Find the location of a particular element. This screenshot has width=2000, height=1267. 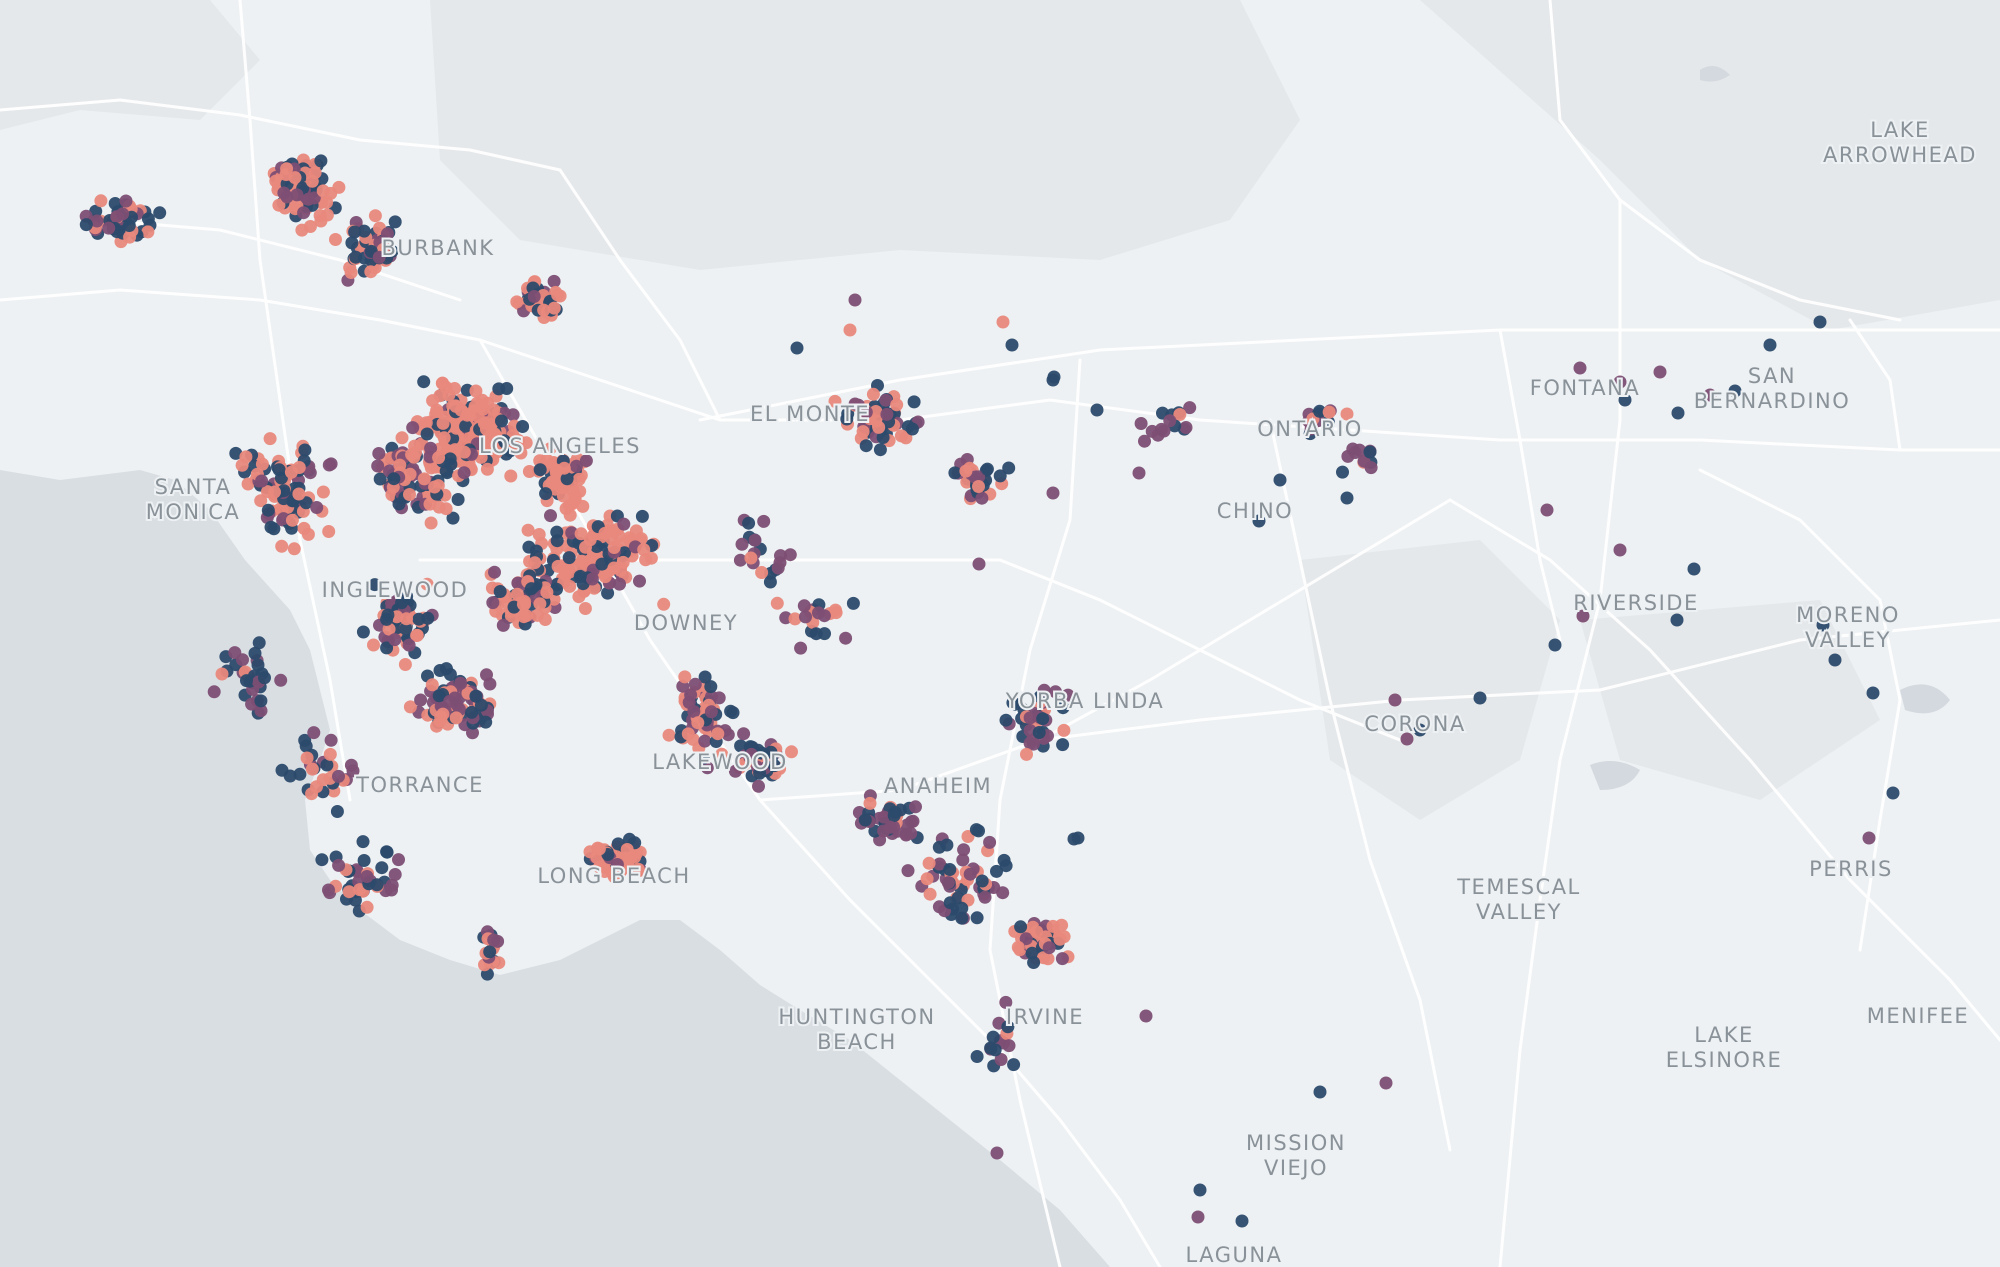

place-label: CHINO is located at coordinates (1255, 511).